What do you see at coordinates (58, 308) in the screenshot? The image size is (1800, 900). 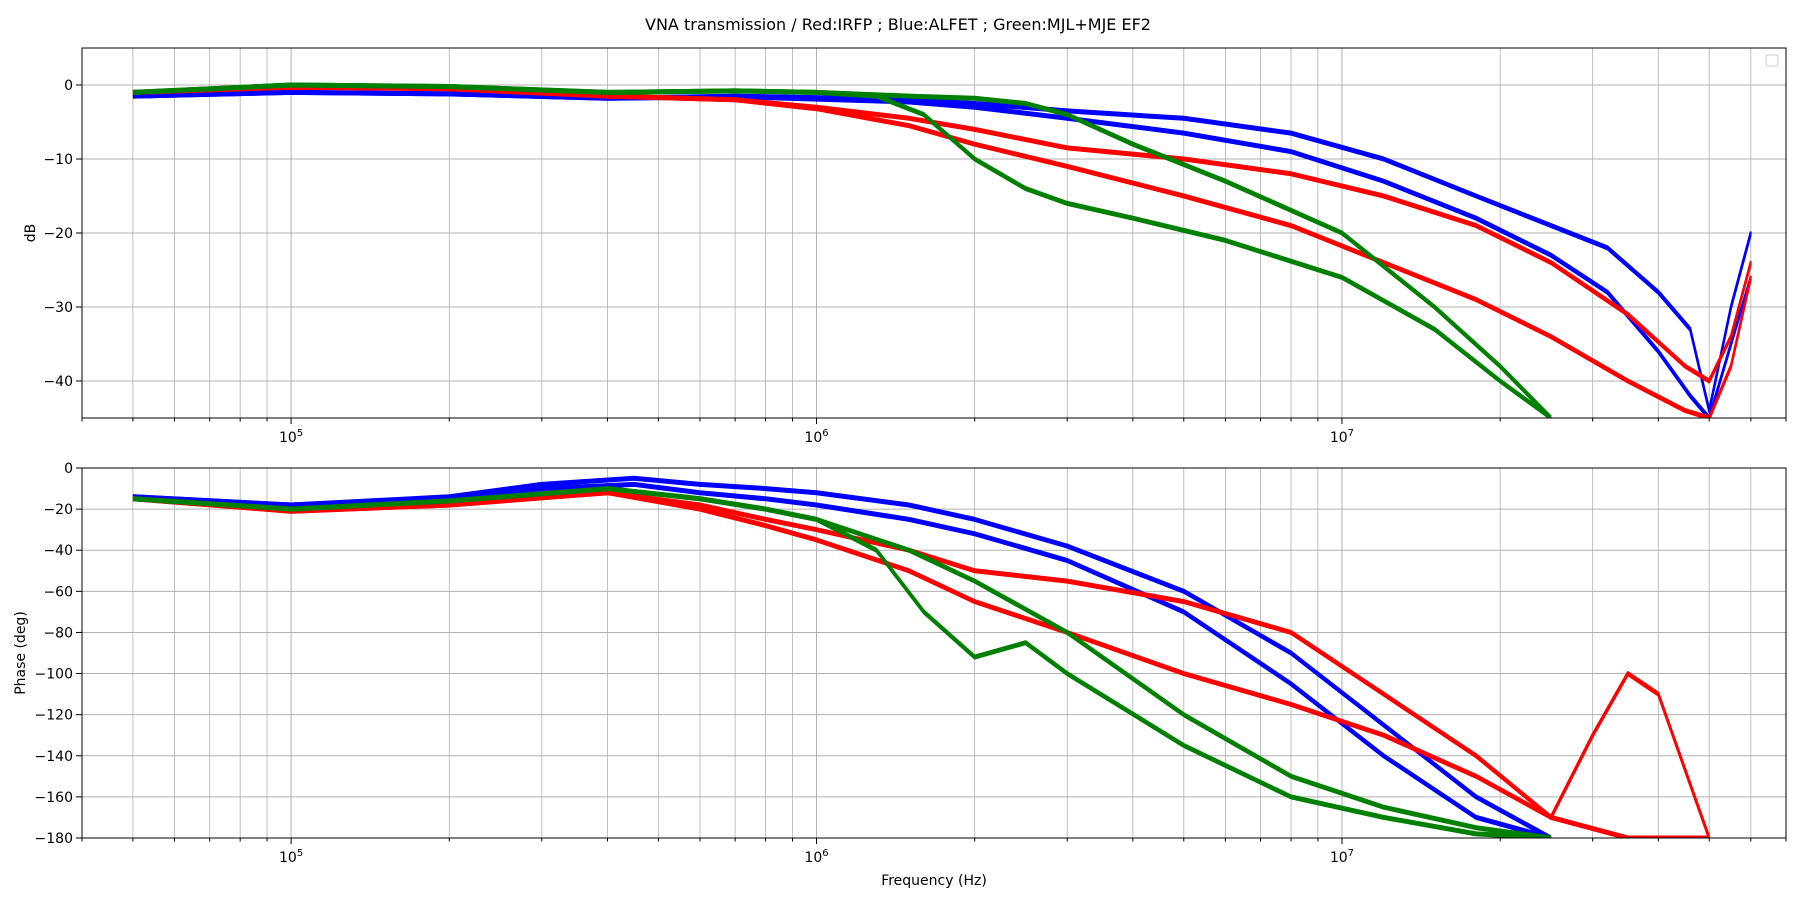 I see `y-tick-label: −30` at bounding box center [58, 308].